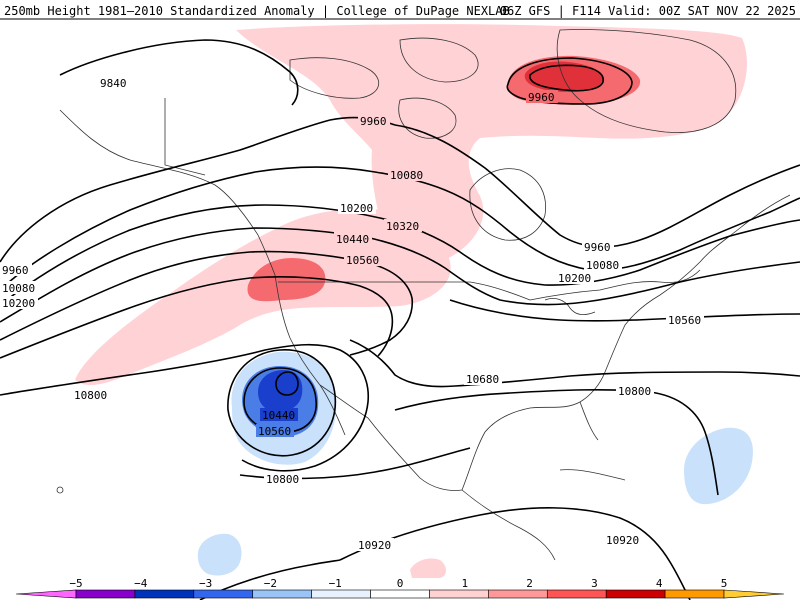 Image resolution: width=800 pixels, height=600 pixels. Describe the element at coordinates (362, 260) in the screenshot. I see `label-10560-a: 10560` at that location.